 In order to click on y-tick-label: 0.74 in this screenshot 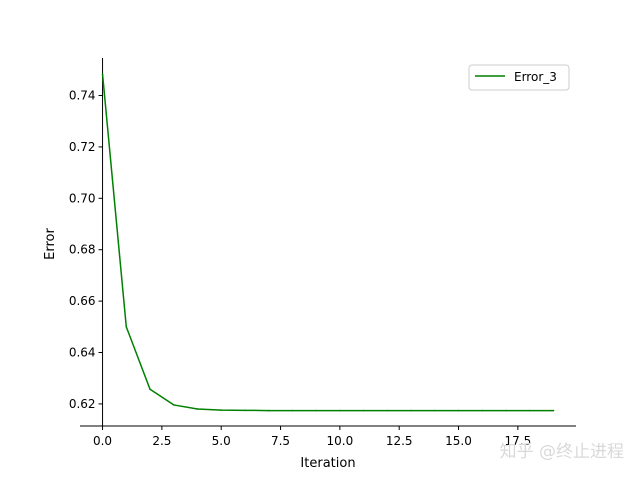, I will do `click(82, 96)`.